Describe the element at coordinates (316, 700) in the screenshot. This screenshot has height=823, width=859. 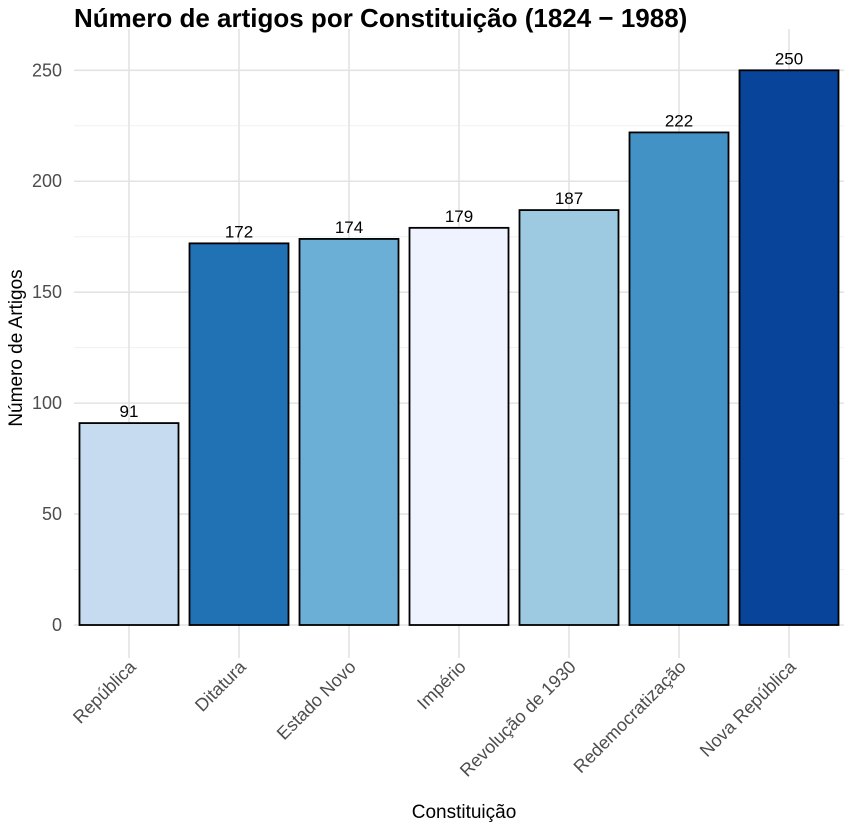
I see `x-tick-label: Estado Novo` at that location.